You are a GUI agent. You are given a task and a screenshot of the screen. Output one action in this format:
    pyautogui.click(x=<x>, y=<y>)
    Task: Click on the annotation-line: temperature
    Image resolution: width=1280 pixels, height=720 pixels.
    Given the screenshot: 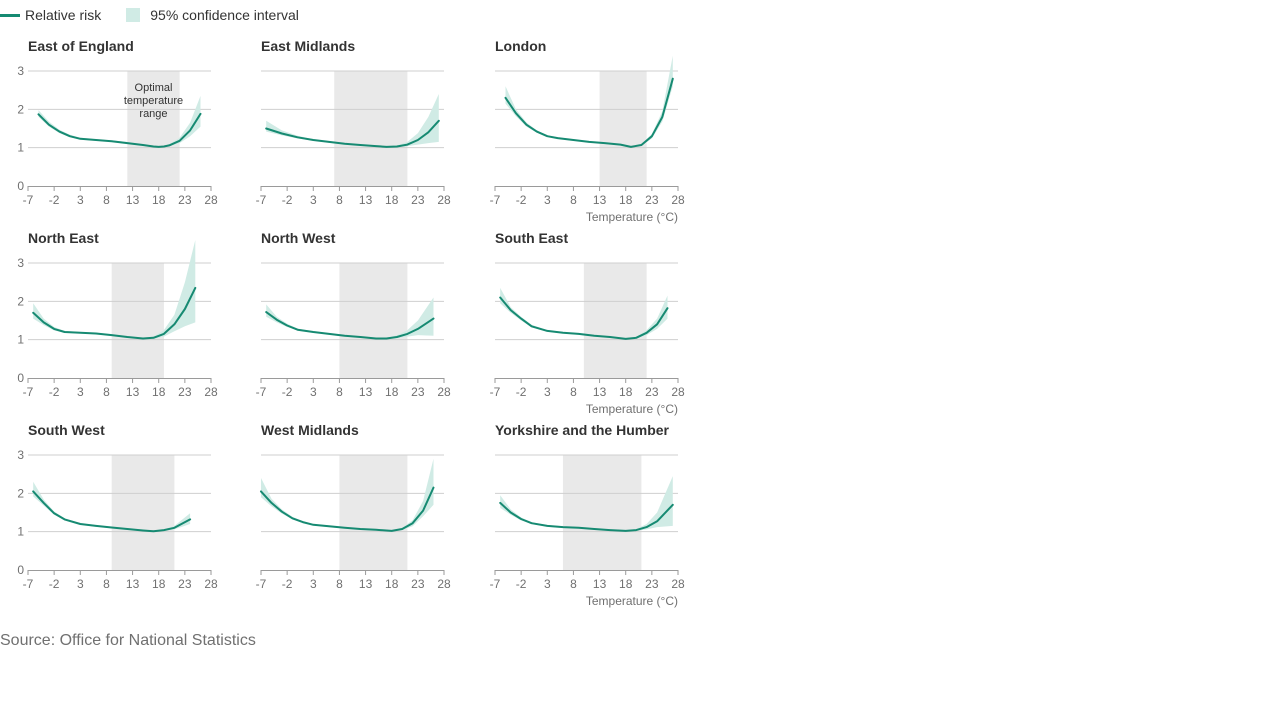 What is the action you would take?
    pyautogui.click(x=153, y=101)
    